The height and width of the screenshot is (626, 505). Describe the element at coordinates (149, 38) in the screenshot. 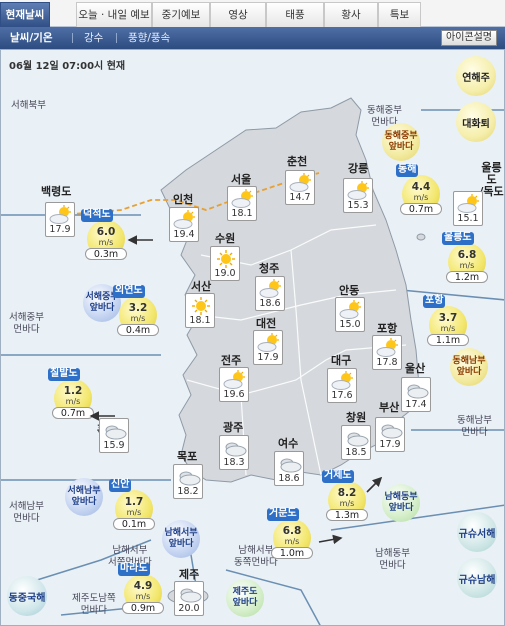

I see `subtab-wind: 풍향/풍속` at that location.